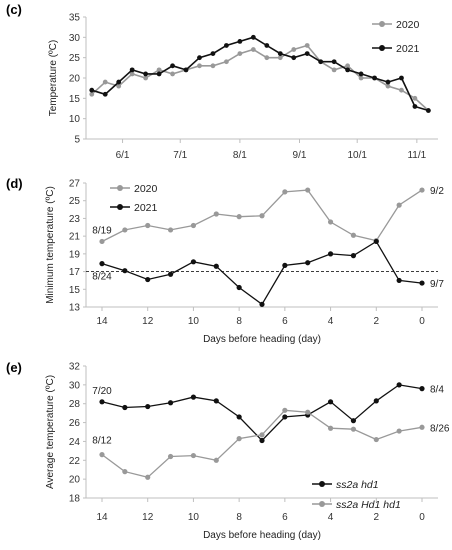 This screenshot has width=452, height=550. Describe the element at coordinates (437, 191) in the screenshot. I see `annotation-label: 9/2` at that location.